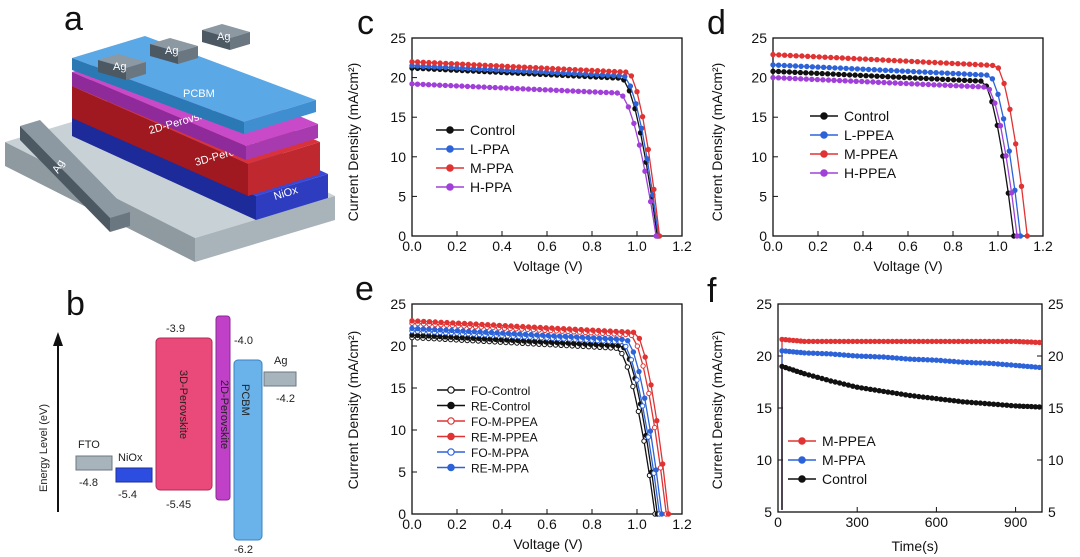 Image resolution: width=1080 pixels, height=557 pixels. I want to click on chart-f-ylabel: Current Density (mA/cm²), so click(717, 410).